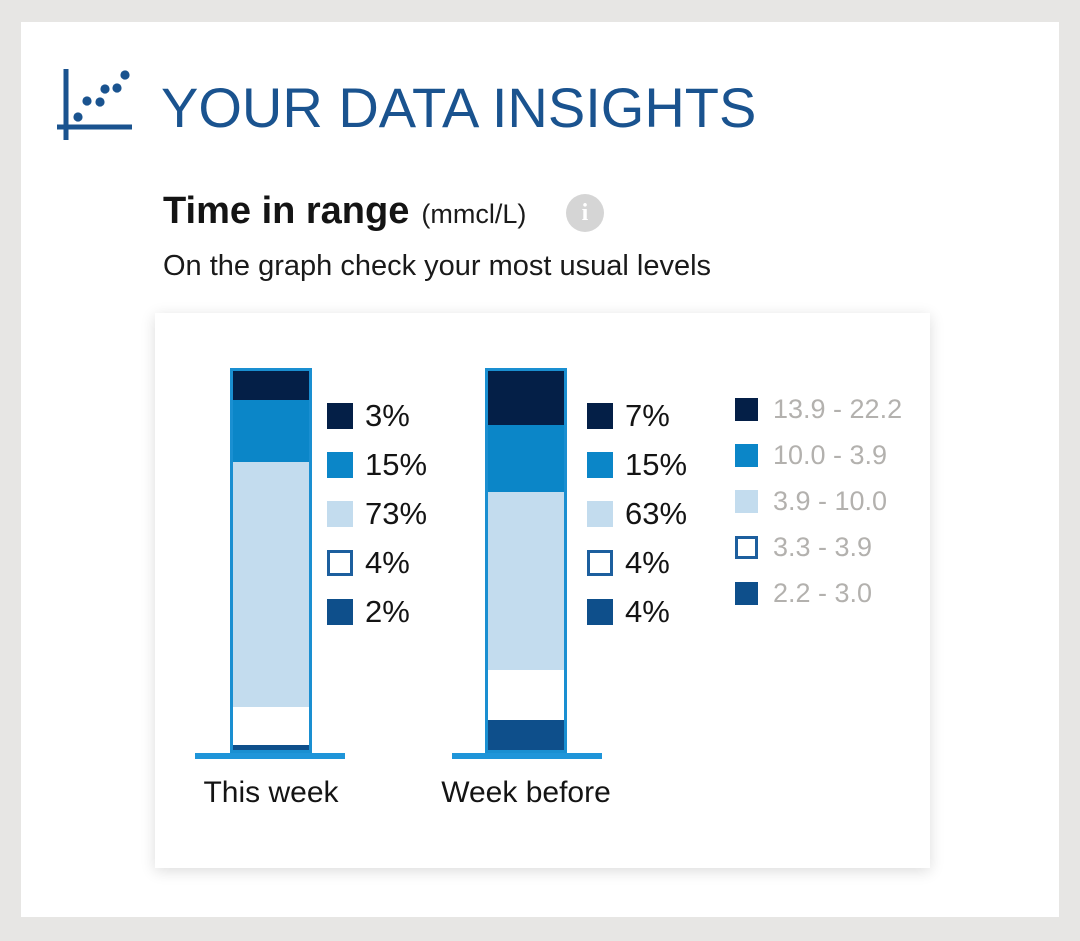  I want to click on chart-unit: (mmcl/L), so click(474, 214).